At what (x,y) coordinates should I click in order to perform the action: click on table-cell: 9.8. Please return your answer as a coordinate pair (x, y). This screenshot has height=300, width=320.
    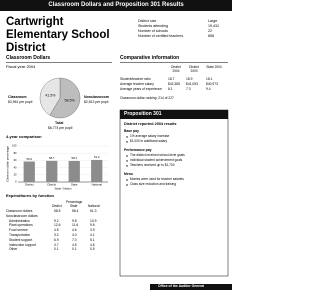
    Looking at the image, I should click on (74, 220).